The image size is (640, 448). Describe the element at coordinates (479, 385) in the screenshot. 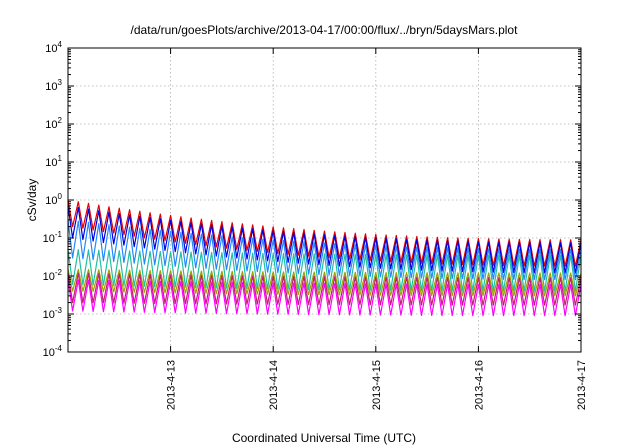

I see `x-tick-label: 2013-4-16` at that location.